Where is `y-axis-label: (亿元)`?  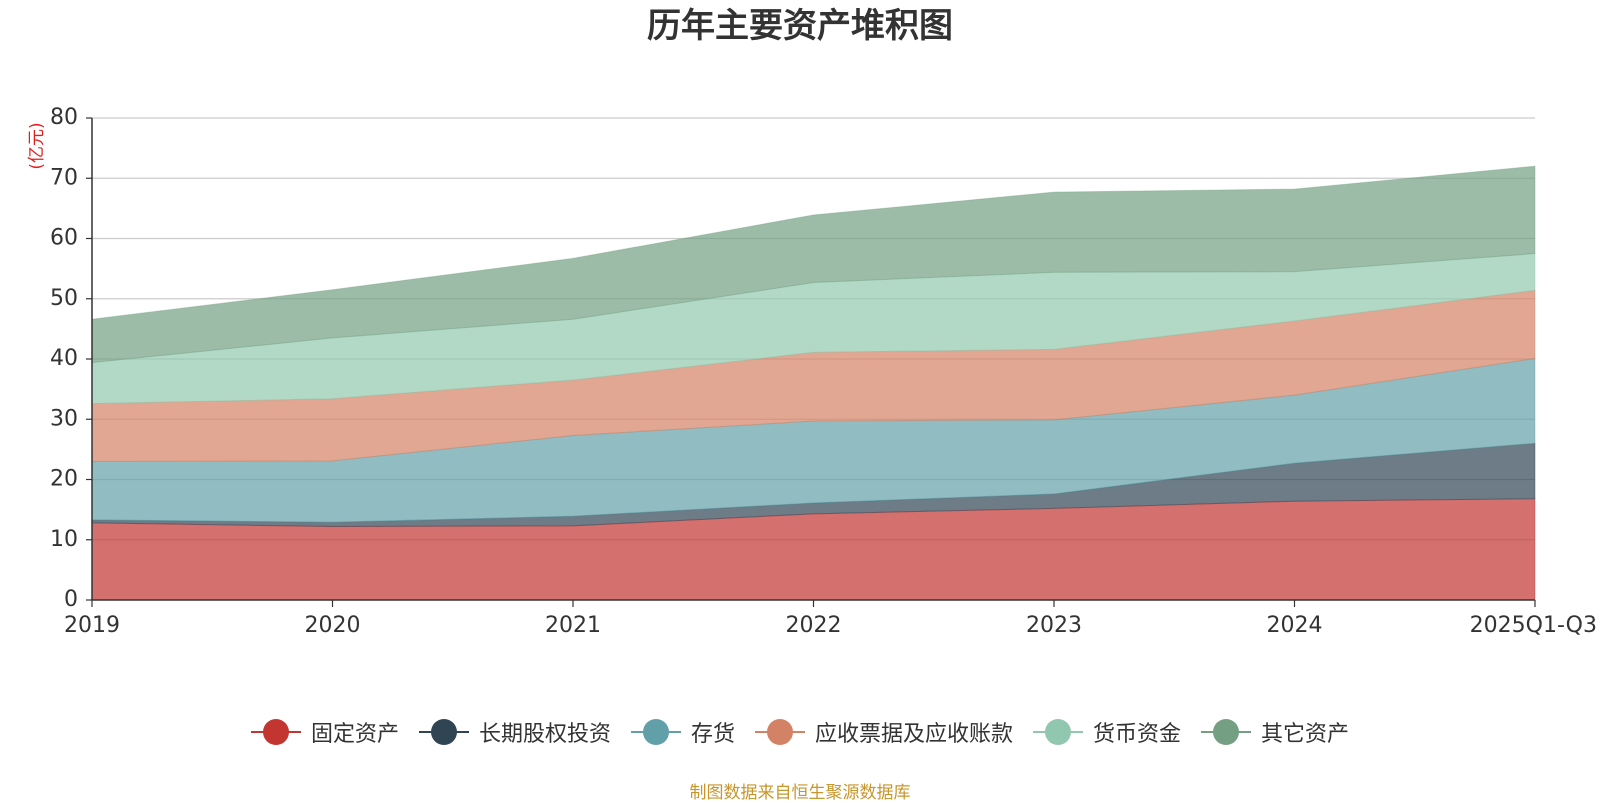 y-axis-label: (亿元) is located at coordinates (37, 145).